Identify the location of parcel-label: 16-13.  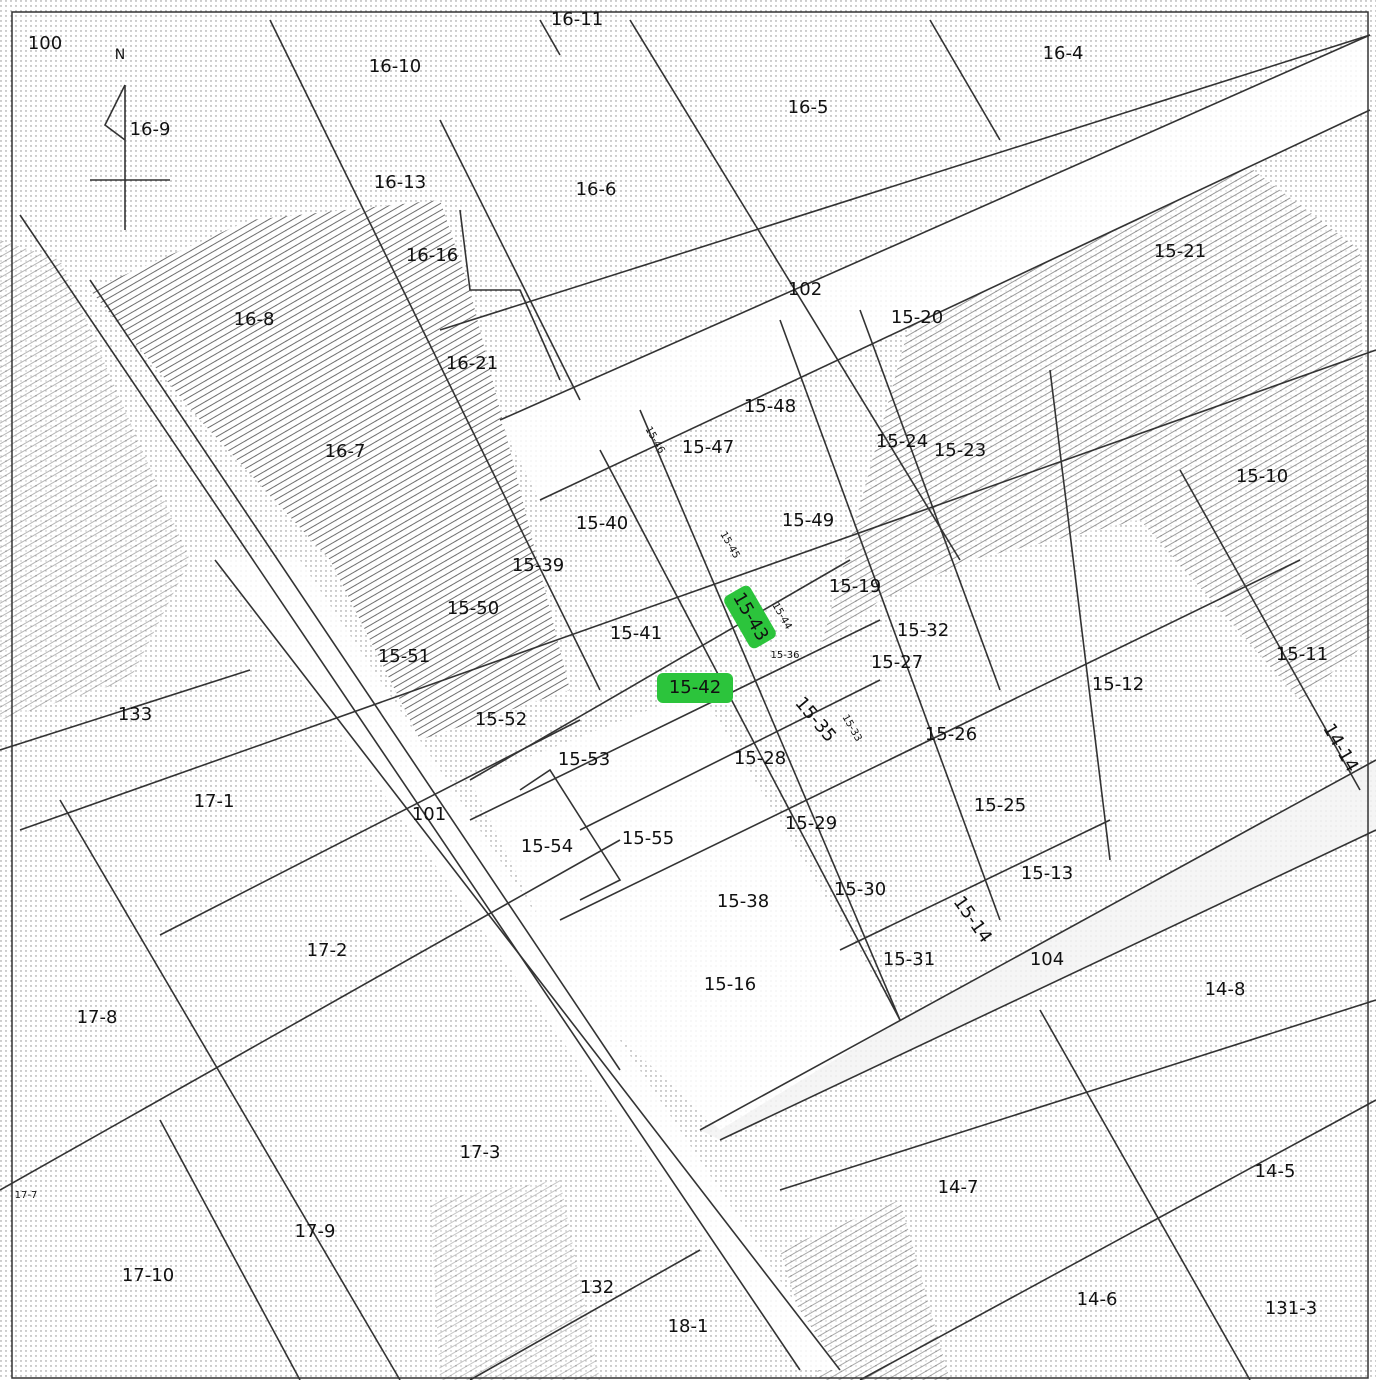
(400, 182).